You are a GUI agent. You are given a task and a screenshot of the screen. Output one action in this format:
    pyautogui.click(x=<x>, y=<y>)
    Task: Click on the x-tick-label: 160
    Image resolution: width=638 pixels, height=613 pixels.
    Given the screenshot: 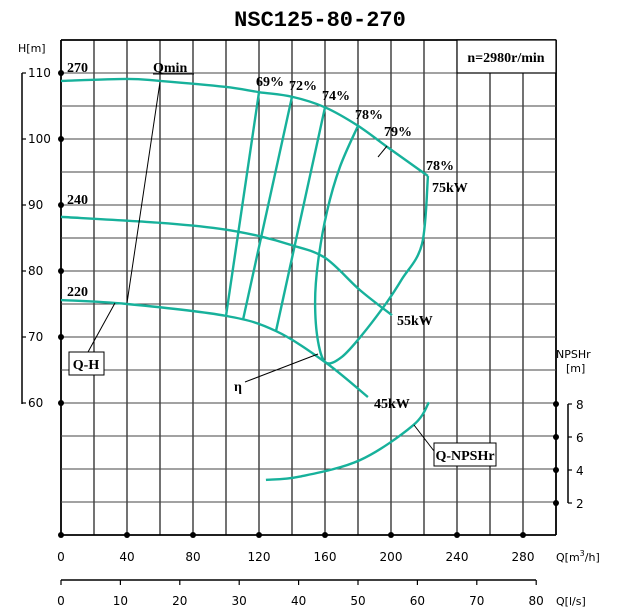 What is the action you would take?
    pyautogui.click(x=325, y=557)
    